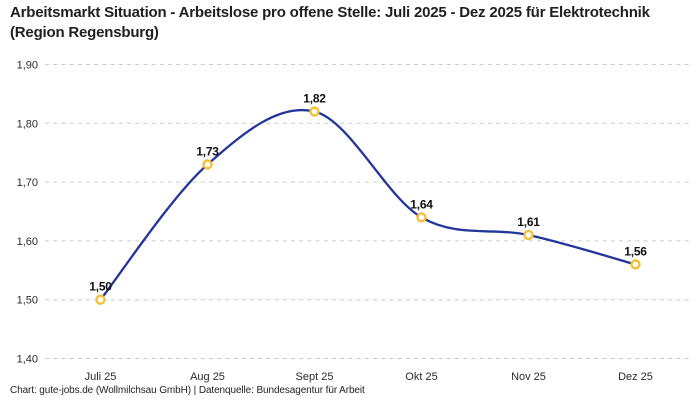 The width and height of the screenshot is (700, 400). I want to click on data-point-label: 1,56, so click(635, 251).